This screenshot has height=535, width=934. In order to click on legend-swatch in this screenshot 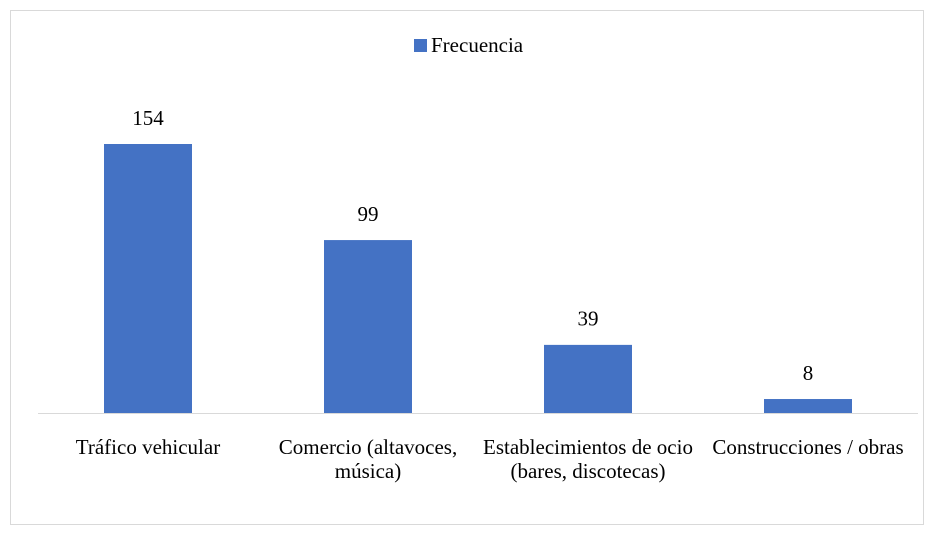, I will do `click(420, 45)`.